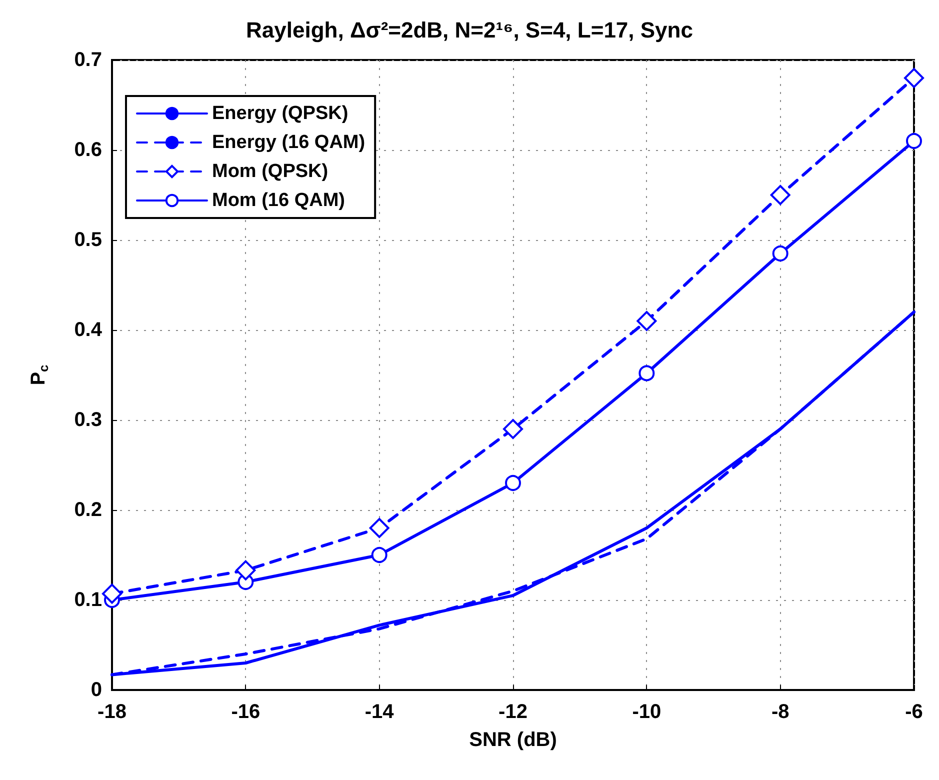  What do you see at coordinates (513, 740) in the screenshot?
I see `x-axis-title: SNR (dB)` at bounding box center [513, 740].